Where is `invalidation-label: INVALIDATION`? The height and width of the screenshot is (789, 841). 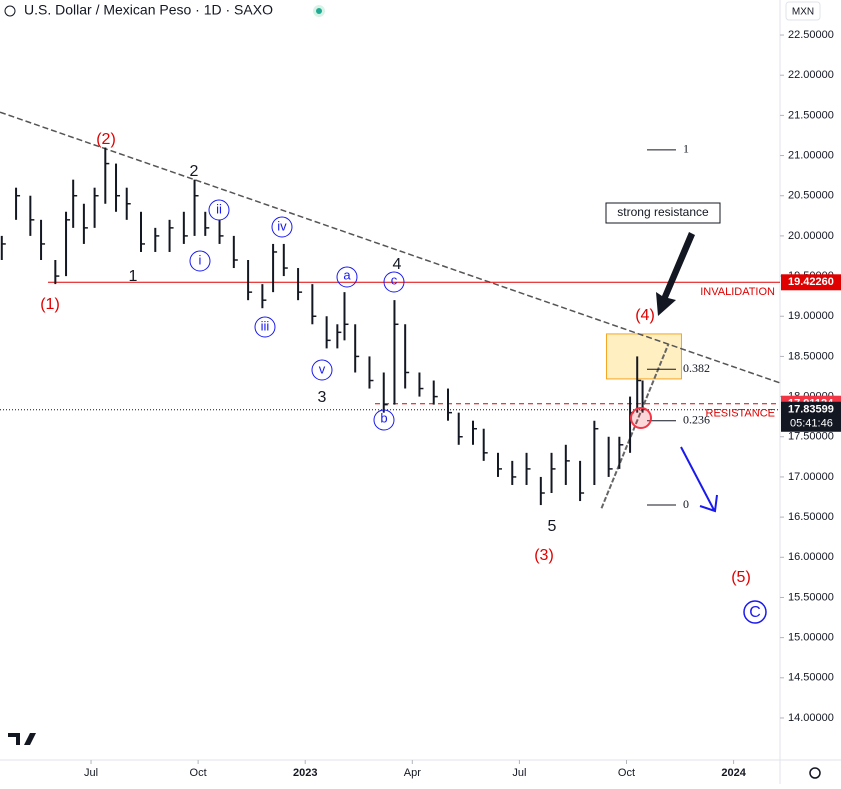 invalidation-label: INVALIDATION is located at coordinates (737, 292).